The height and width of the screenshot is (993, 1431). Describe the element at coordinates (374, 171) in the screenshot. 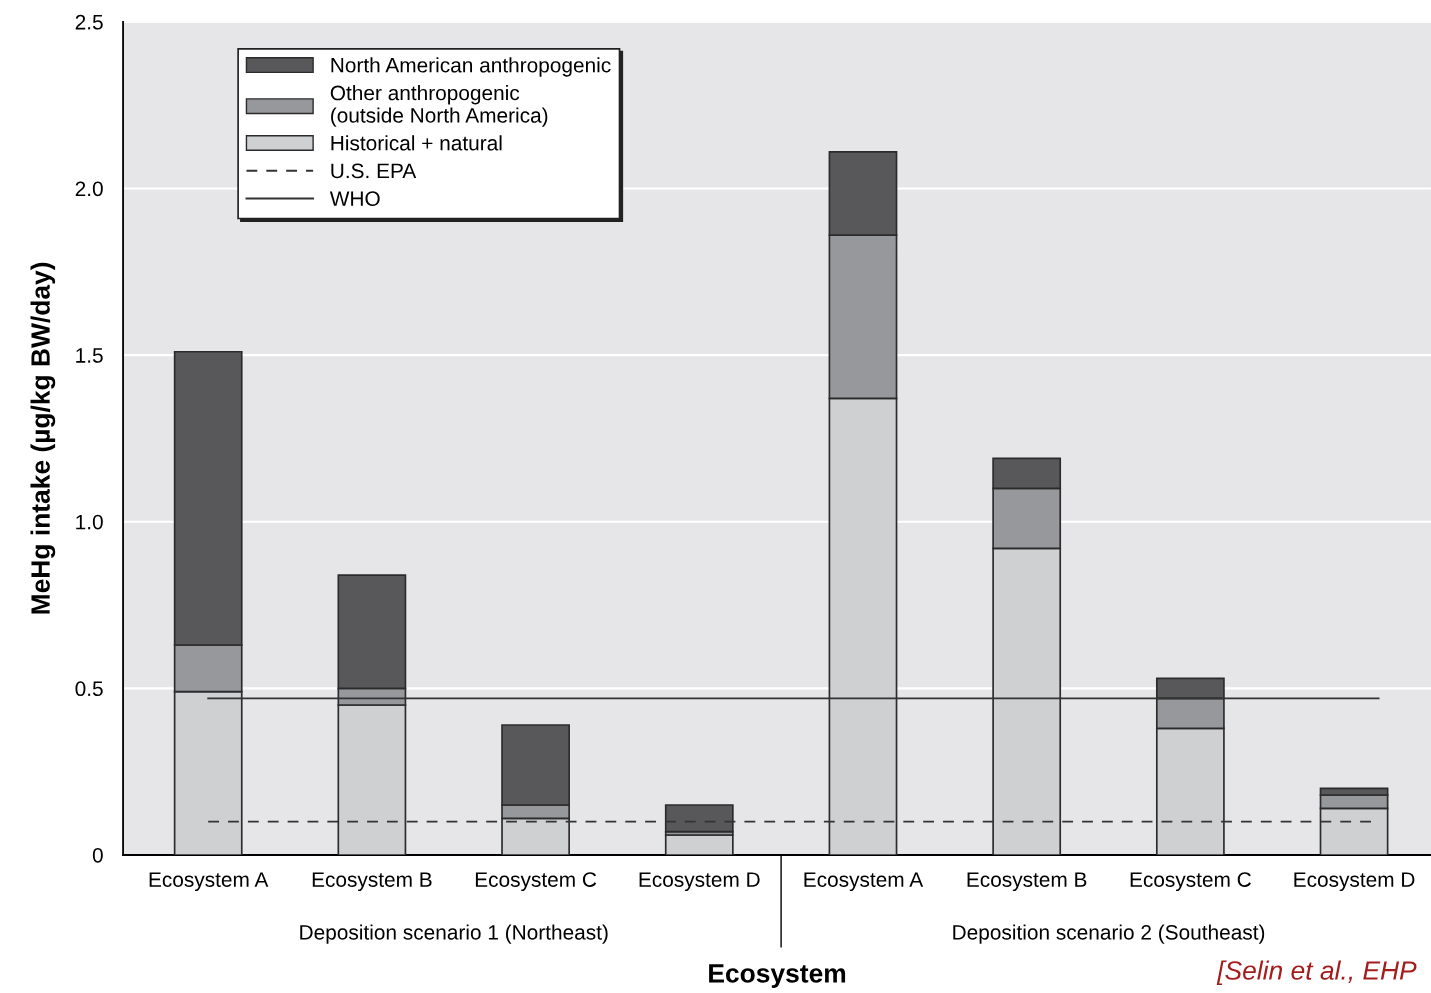

I see `legend-label: U.S. EPA` at that location.